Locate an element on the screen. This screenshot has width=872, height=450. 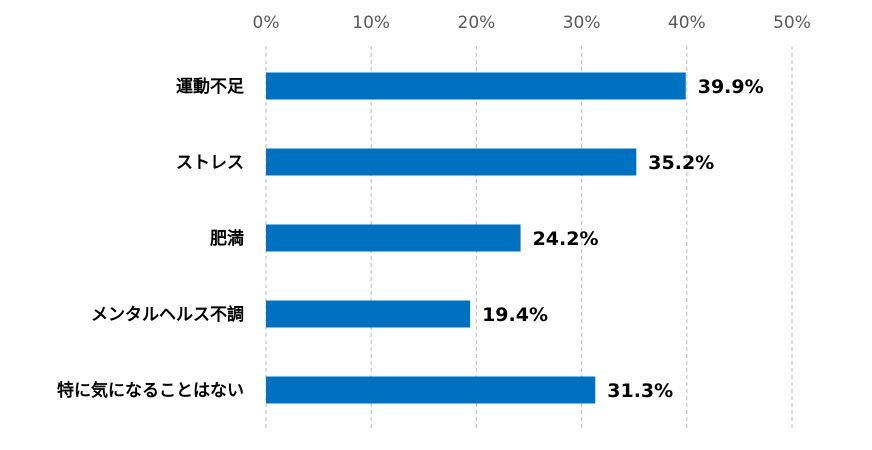
category-label: ストレス is located at coordinates (210, 163).